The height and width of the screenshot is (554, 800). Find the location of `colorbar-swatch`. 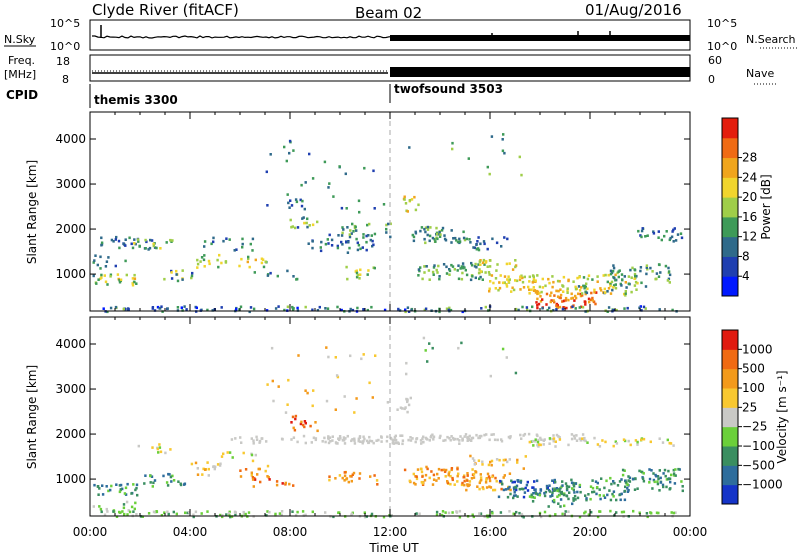

colorbar-swatch is located at coordinates (730, 128).